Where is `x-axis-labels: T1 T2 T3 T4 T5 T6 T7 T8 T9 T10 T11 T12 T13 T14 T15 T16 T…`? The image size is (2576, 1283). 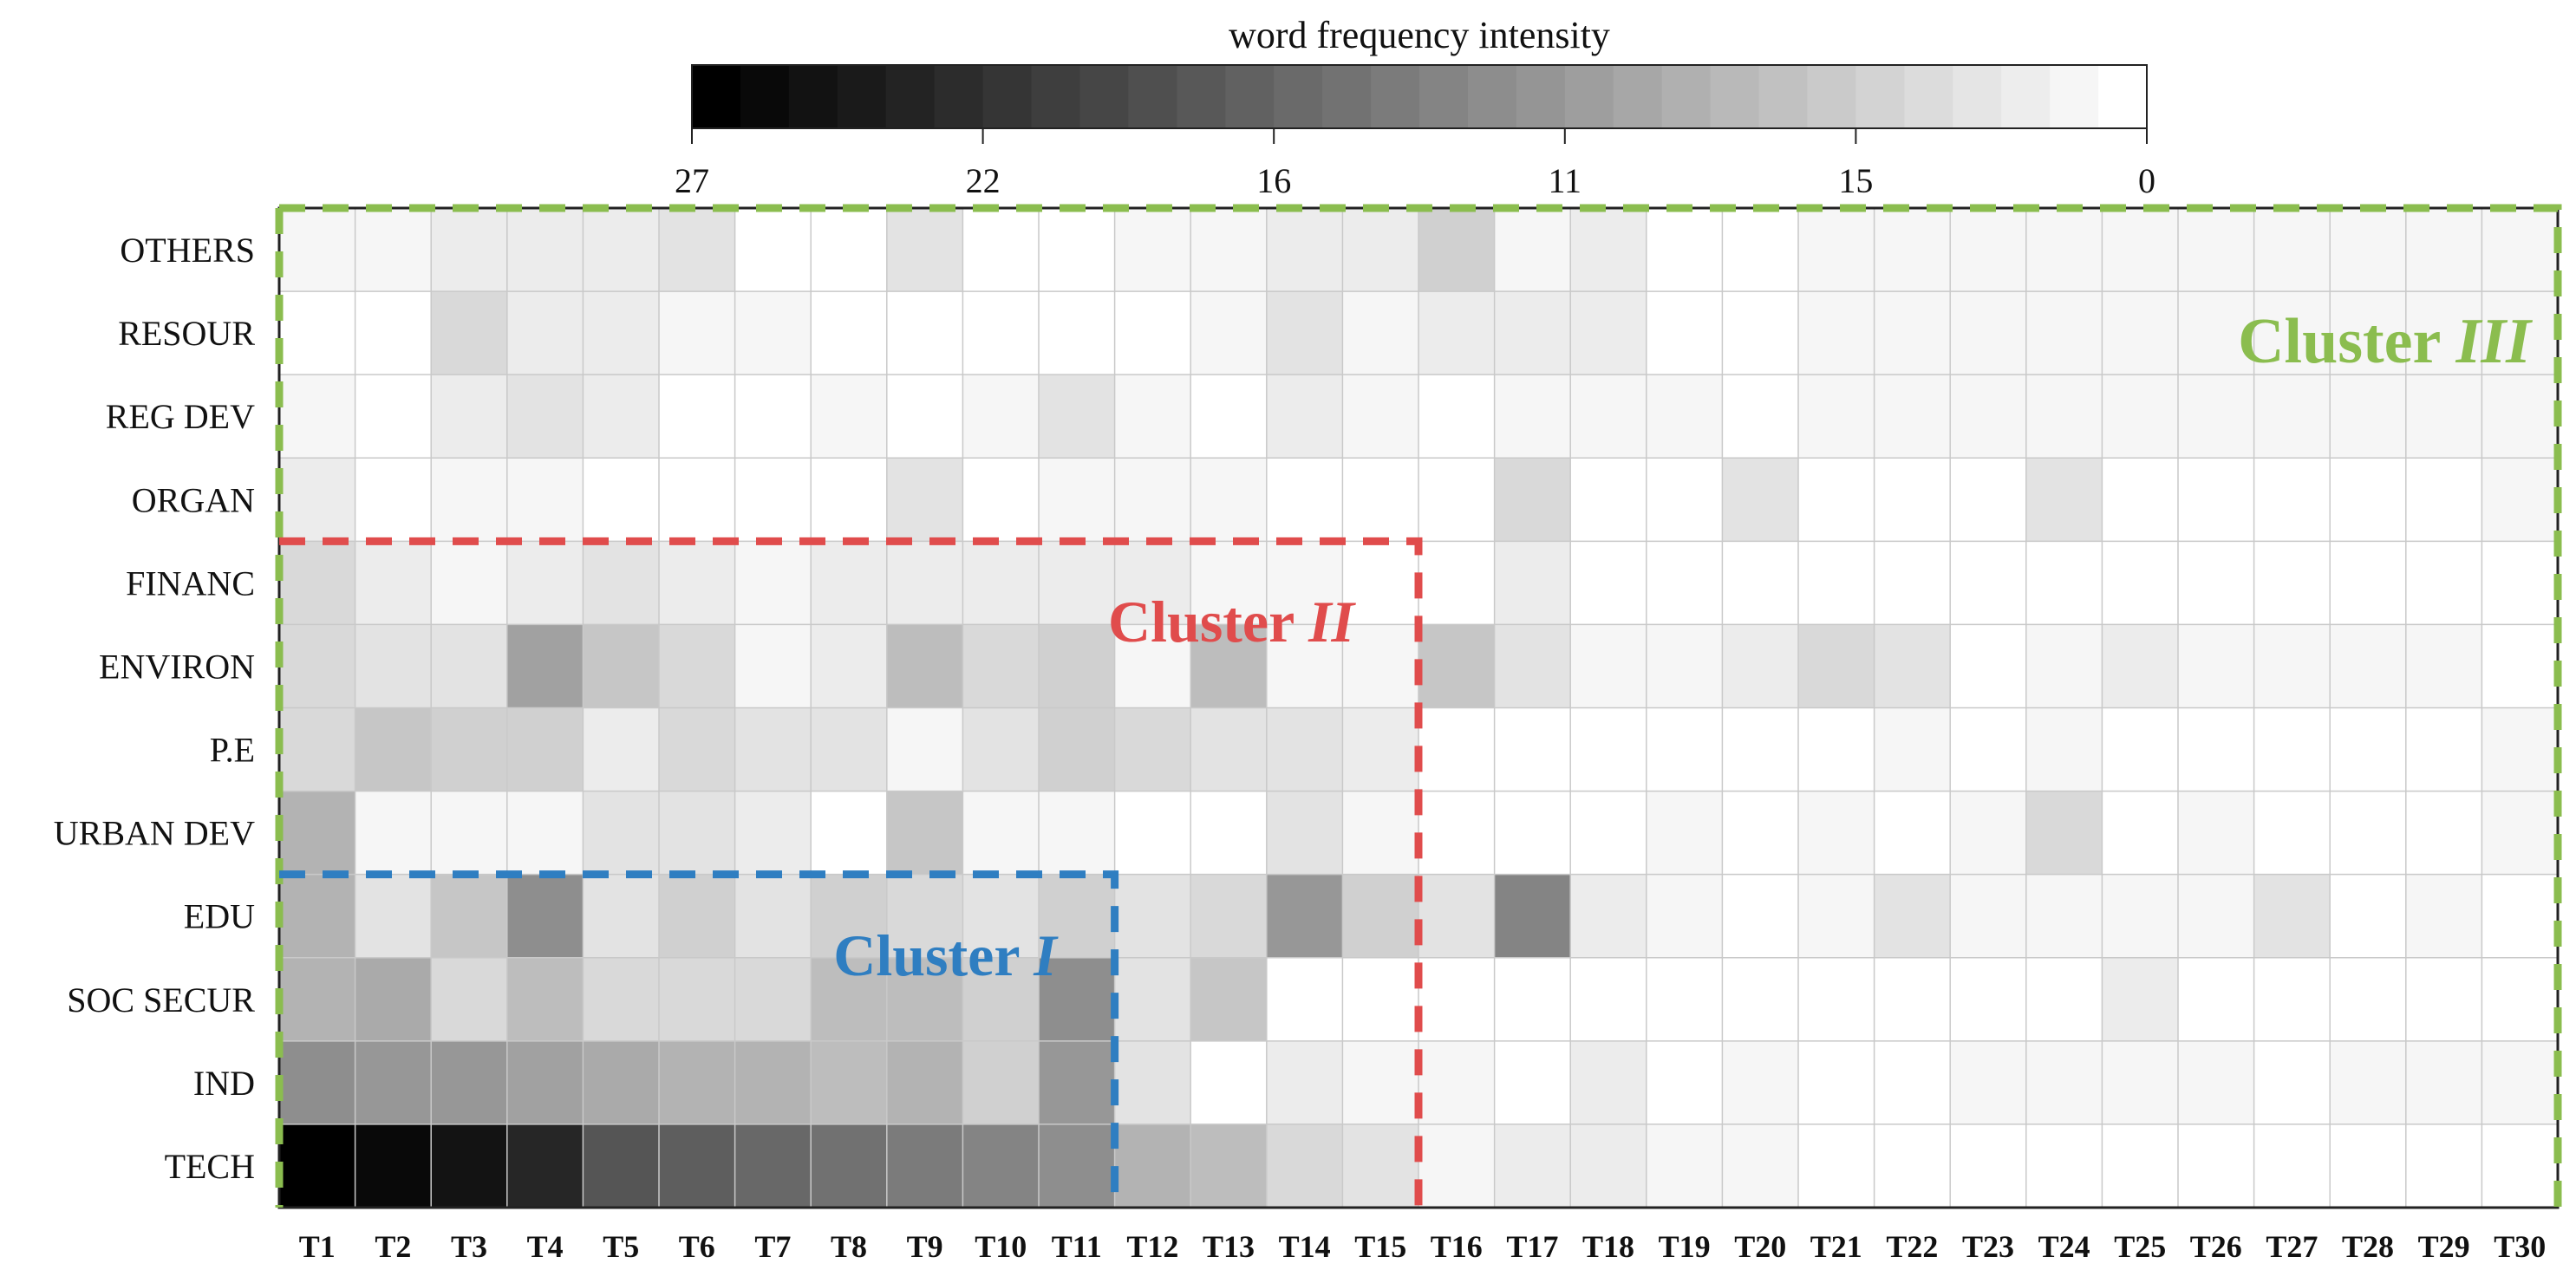 x-axis-labels: T1 T2 T3 T4 T5 T6 T7 T8 T9 T10 T11 T12 T13 T14 T15 T16 T… is located at coordinates (1423, 1246).